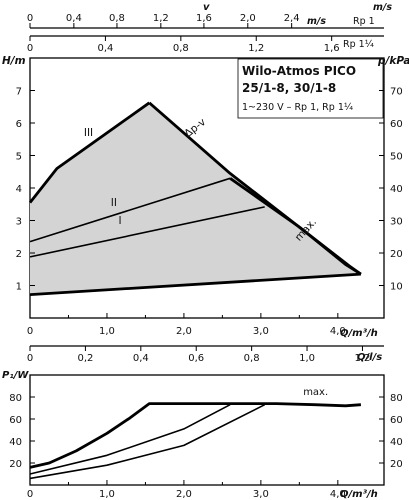 The image size is (409, 500). Describe the element at coordinates (289, 88) in the screenshot. I see `chart-title-models: 25/1-8, 30/1-8` at that location.